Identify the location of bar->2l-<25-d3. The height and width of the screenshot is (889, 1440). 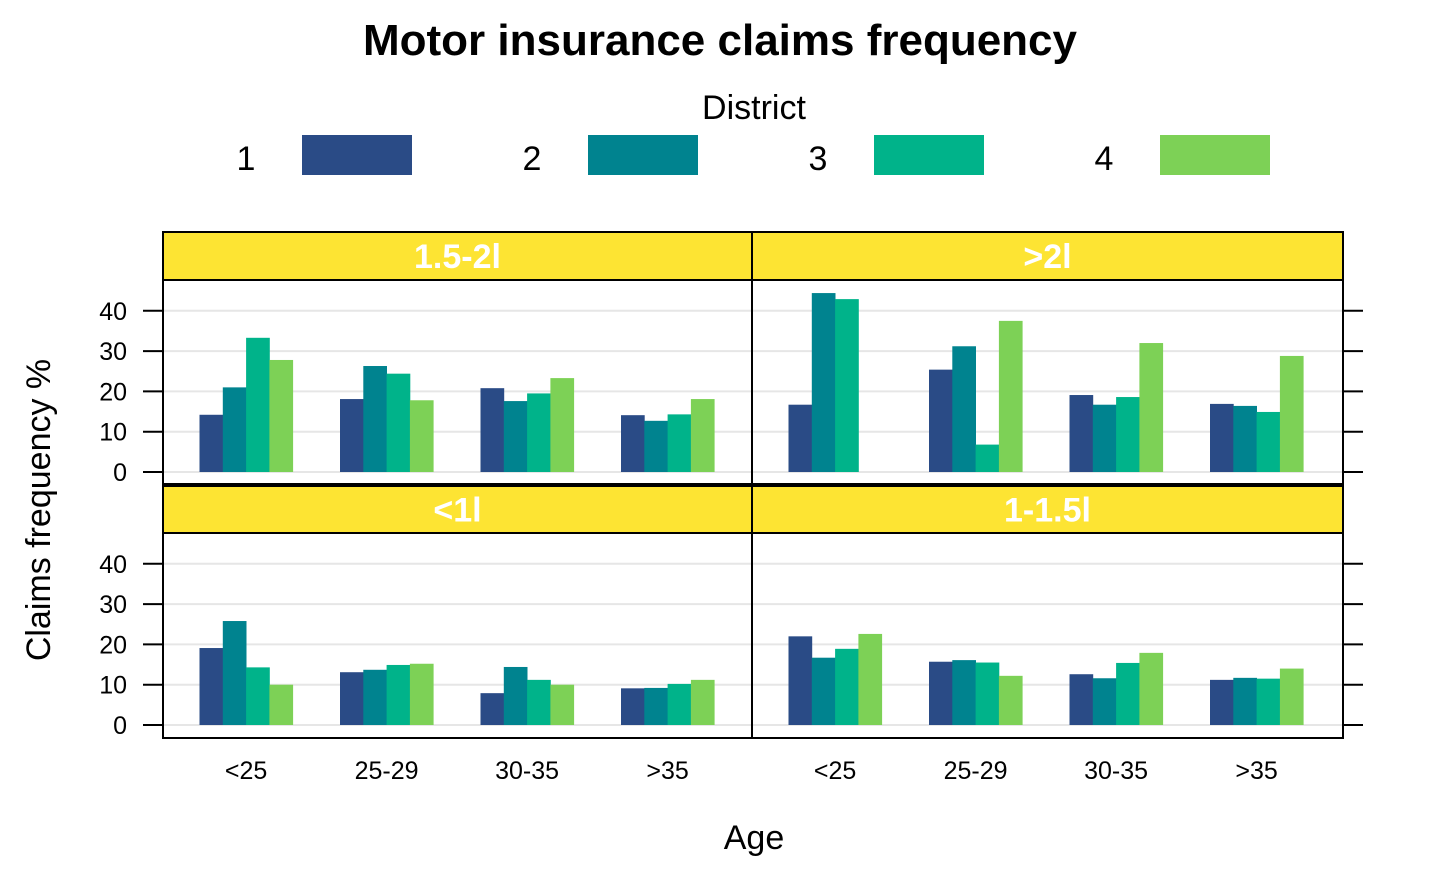
(847, 385).